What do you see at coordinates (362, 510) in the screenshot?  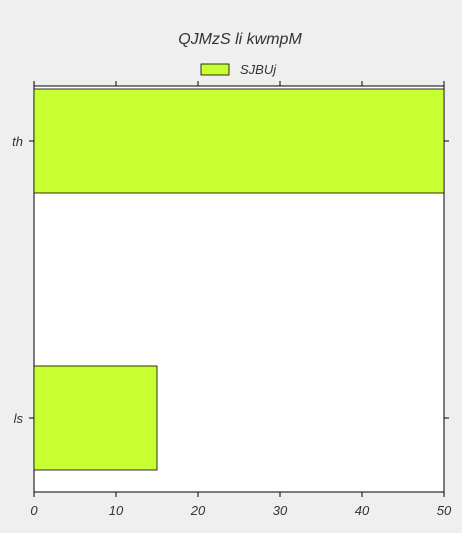 I see `x-tick-label: 40` at bounding box center [362, 510].